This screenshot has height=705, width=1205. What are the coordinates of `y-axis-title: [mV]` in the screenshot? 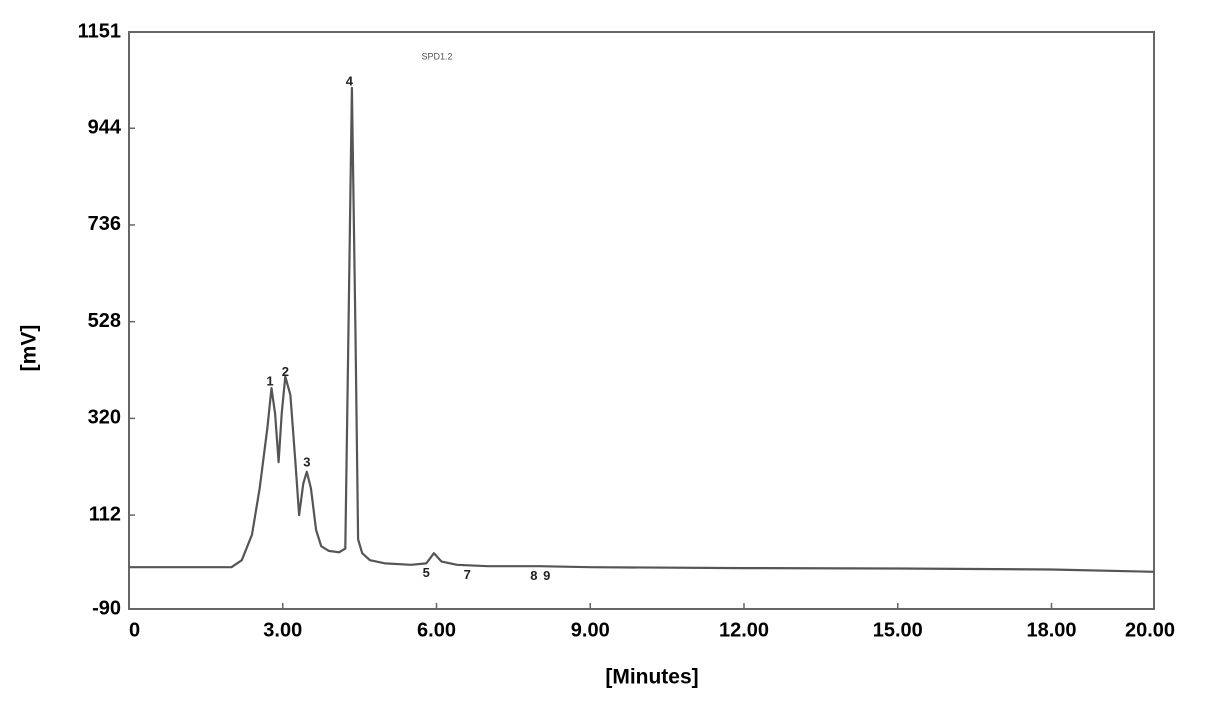 It's located at (29, 348).